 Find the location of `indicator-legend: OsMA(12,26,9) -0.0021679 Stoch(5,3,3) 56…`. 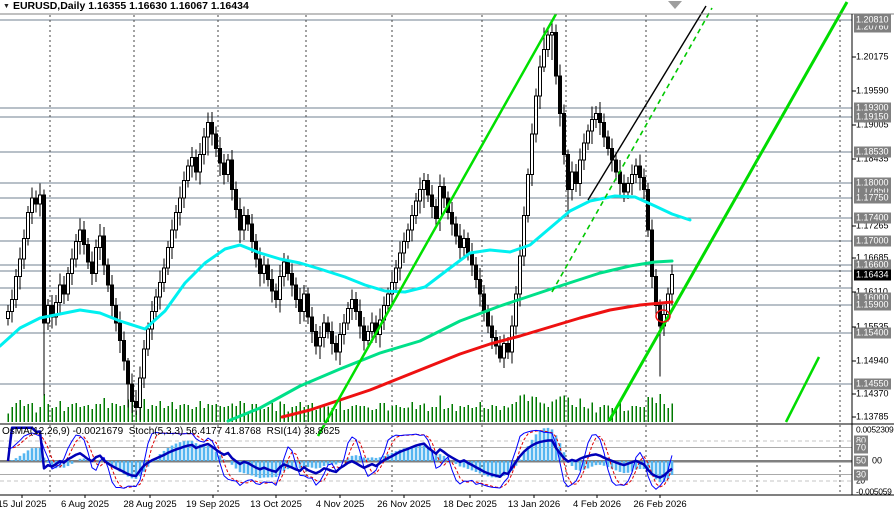

indicator-legend: OsMA(12,26,9) -0.0021679 Stoch(5,3,3) 56… is located at coordinates (171, 431).